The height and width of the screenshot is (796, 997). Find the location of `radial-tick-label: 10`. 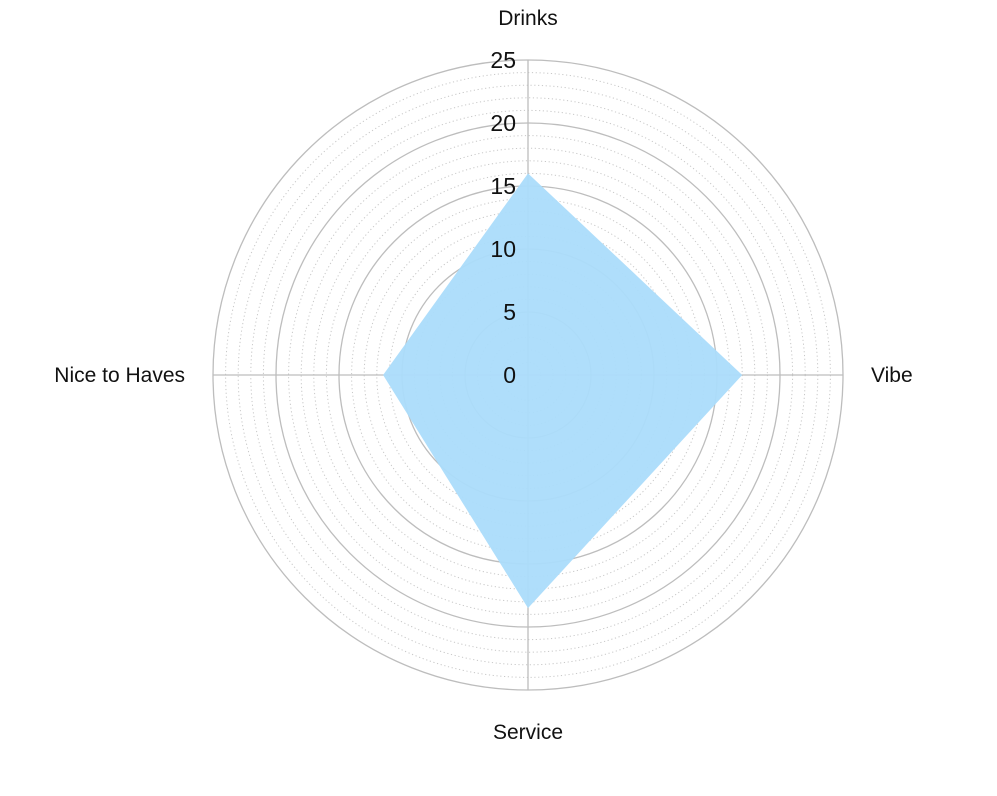

radial-tick-label: 10 is located at coordinates (503, 249).